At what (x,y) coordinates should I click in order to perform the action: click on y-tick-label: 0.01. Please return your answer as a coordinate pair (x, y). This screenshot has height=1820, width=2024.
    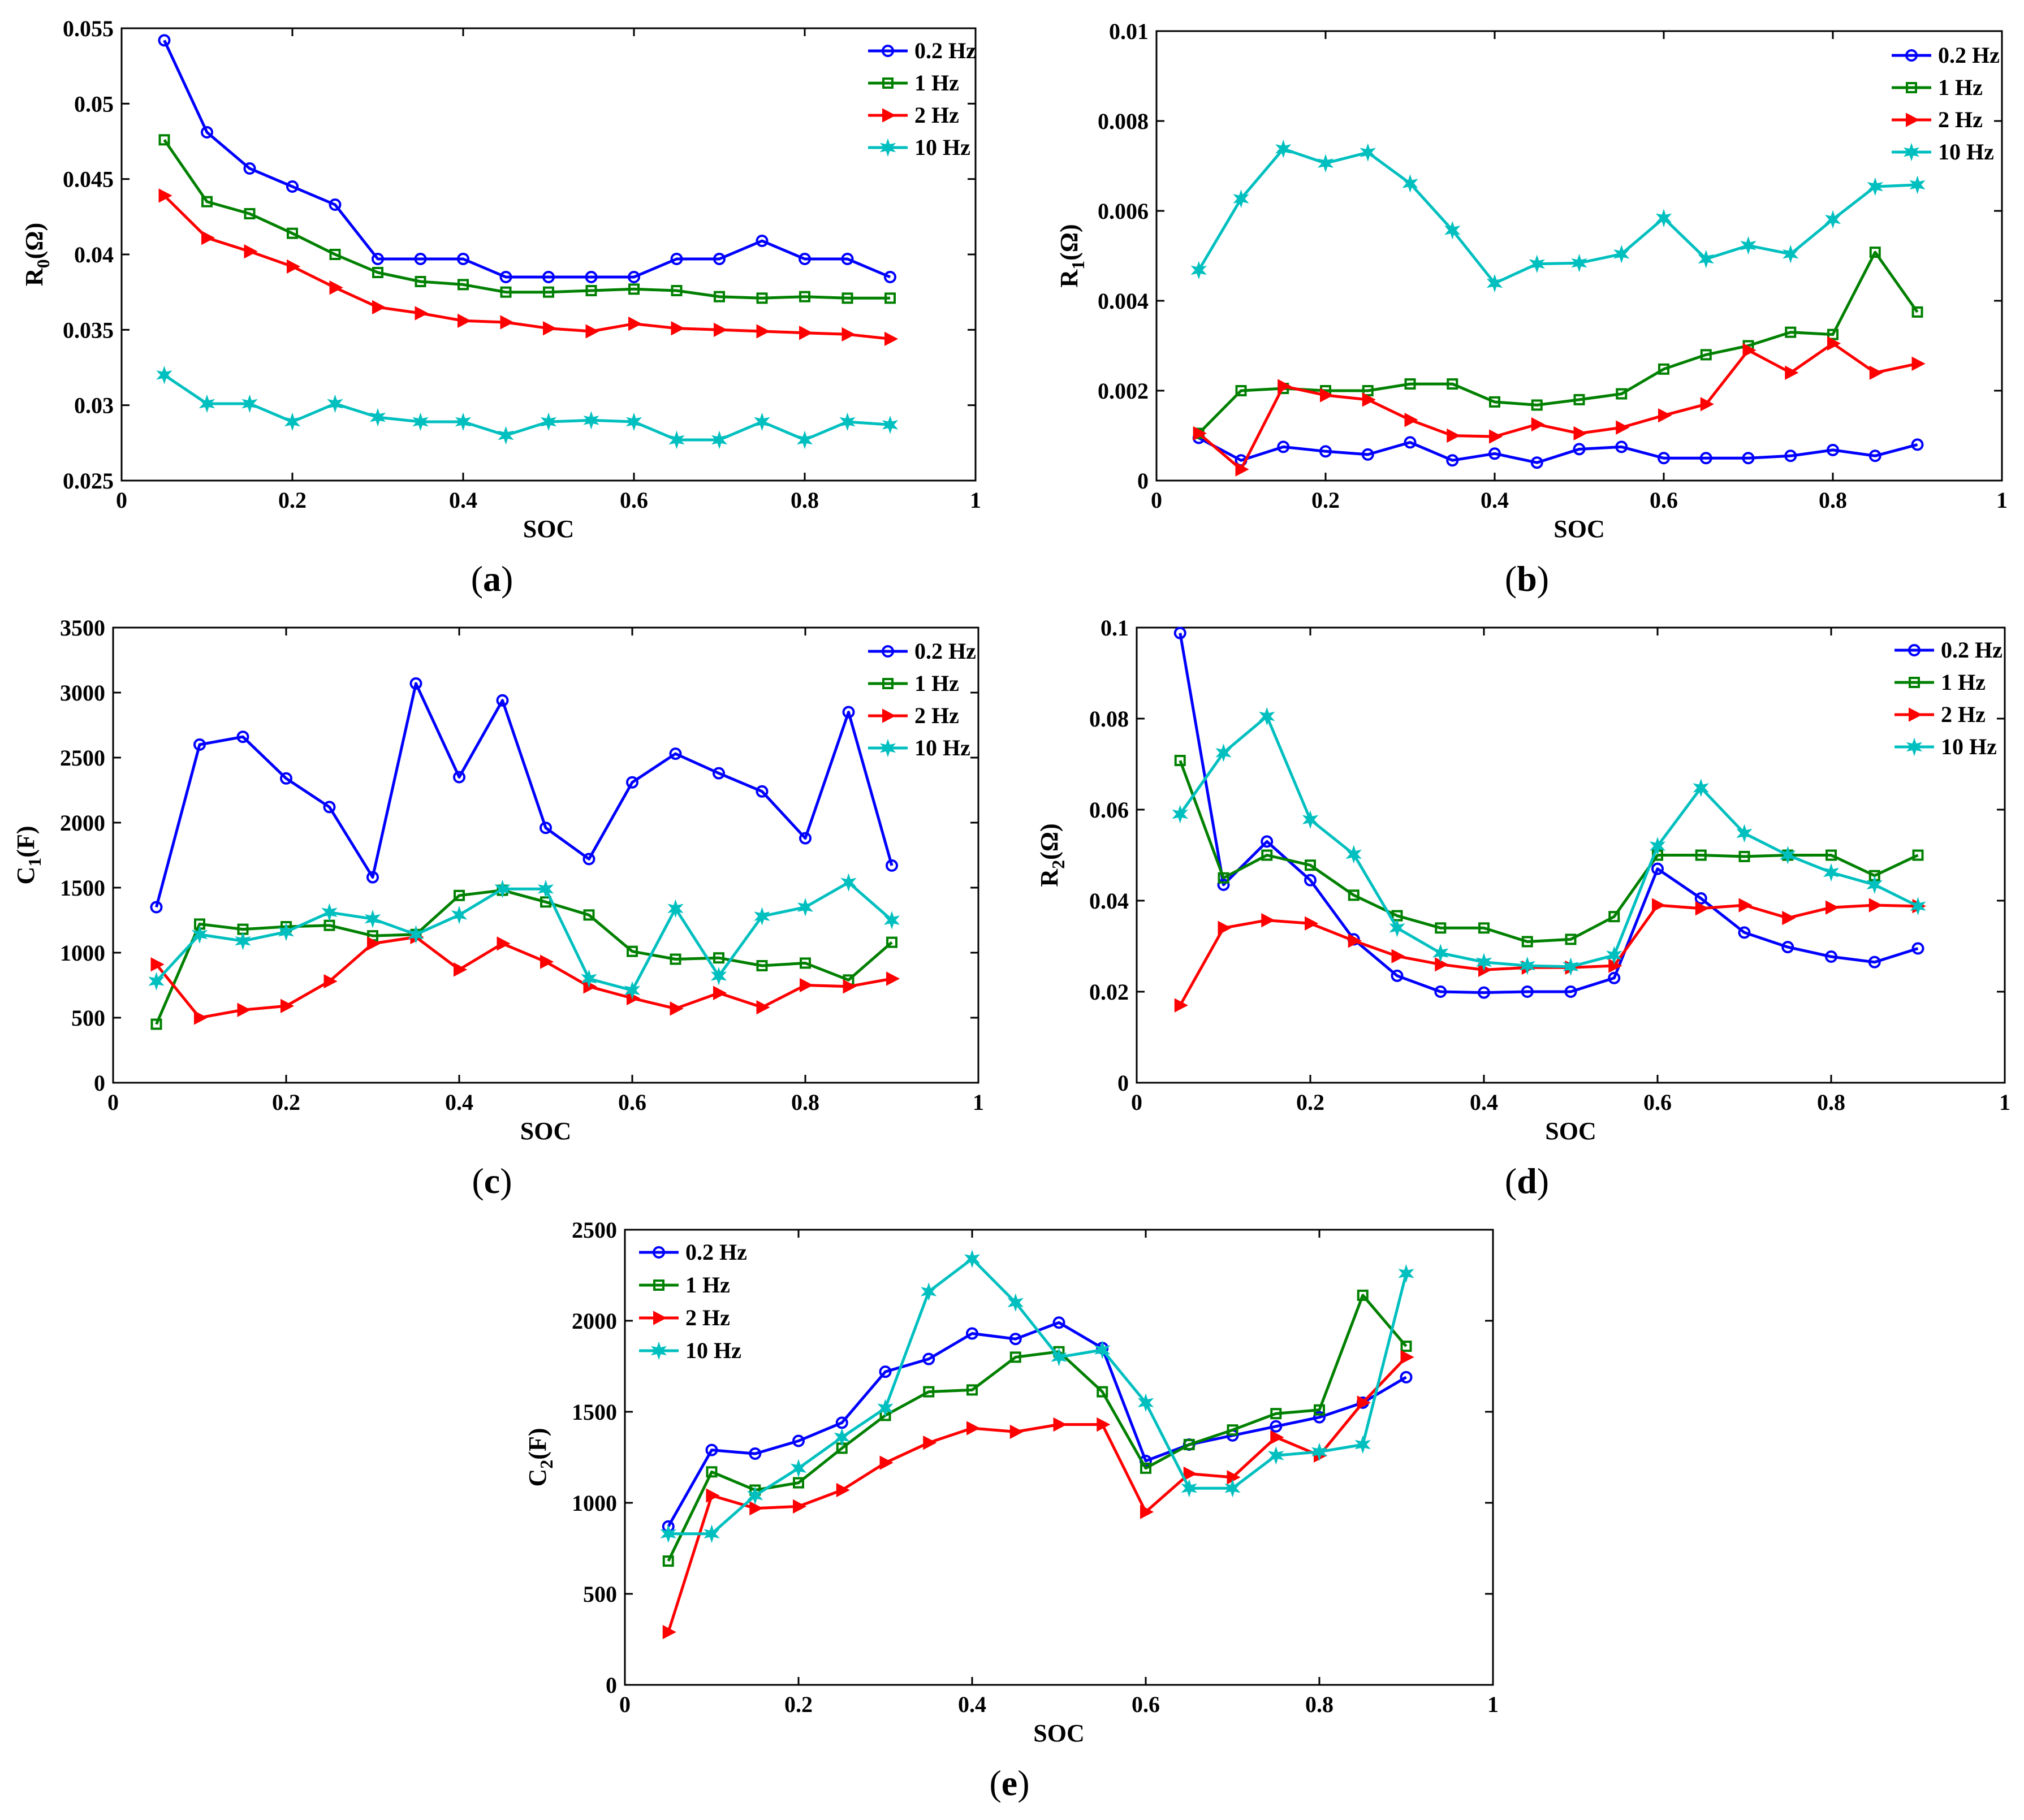
    Looking at the image, I should click on (1129, 31).